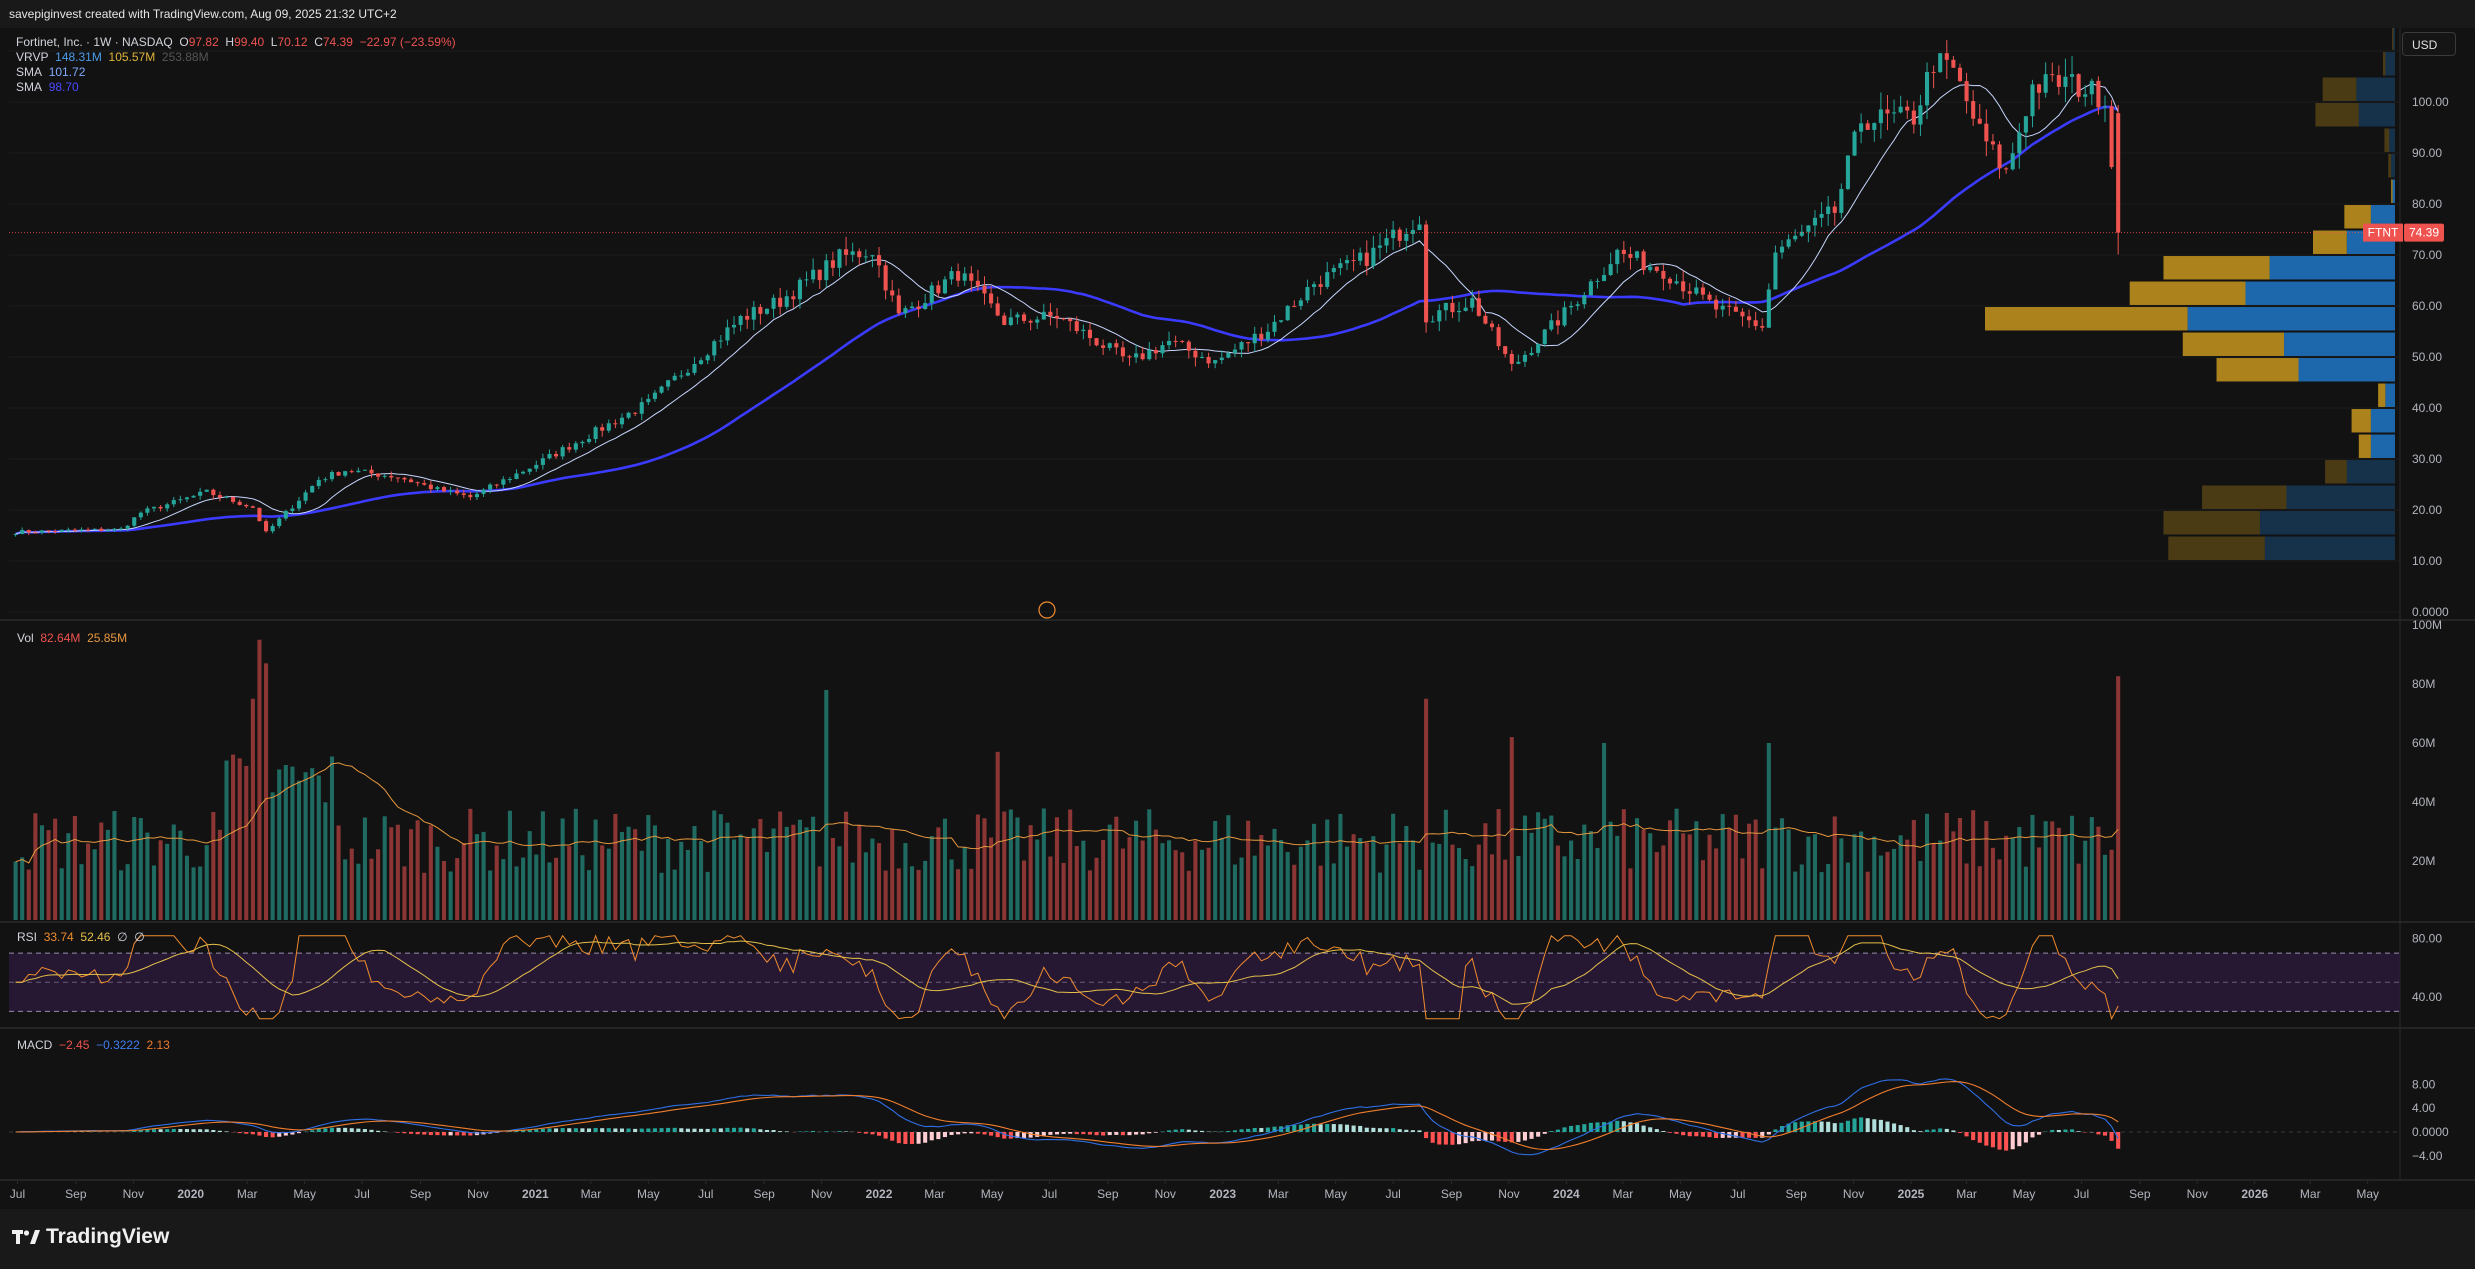  What do you see at coordinates (318, 42) in the screenshot?
I see `close-label: C` at bounding box center [318, 42].